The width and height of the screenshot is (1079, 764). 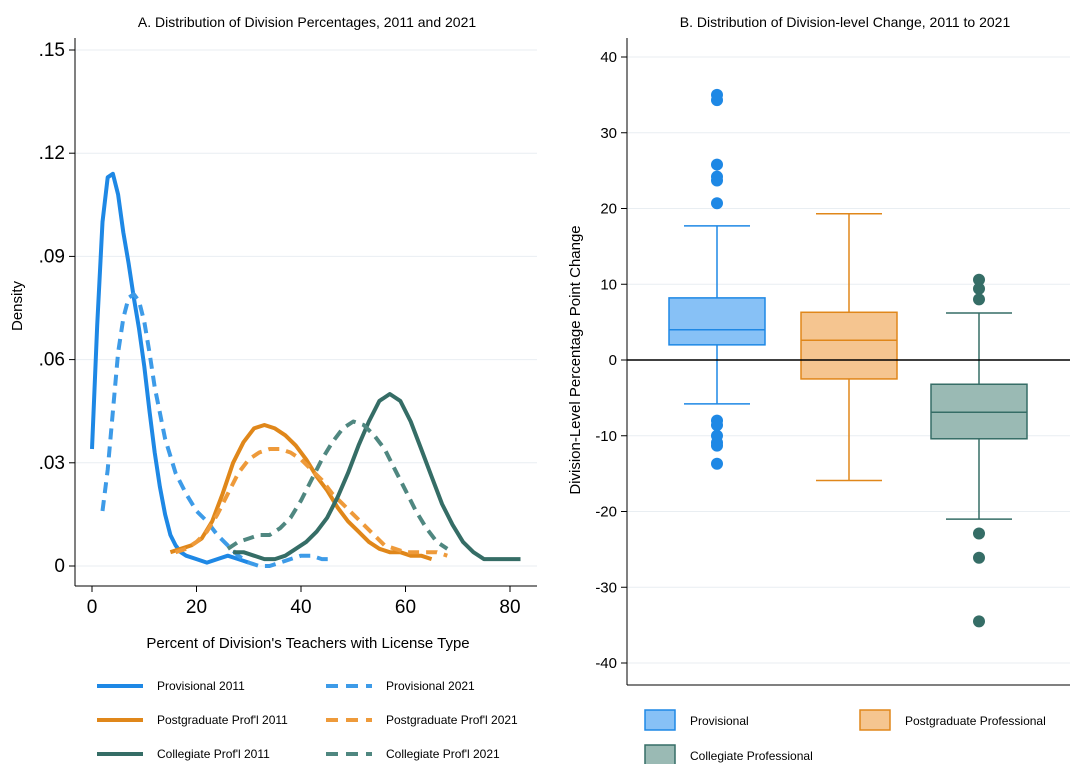 I want to click on panel-a-ylabel: Density, so click(x=17, y=305).